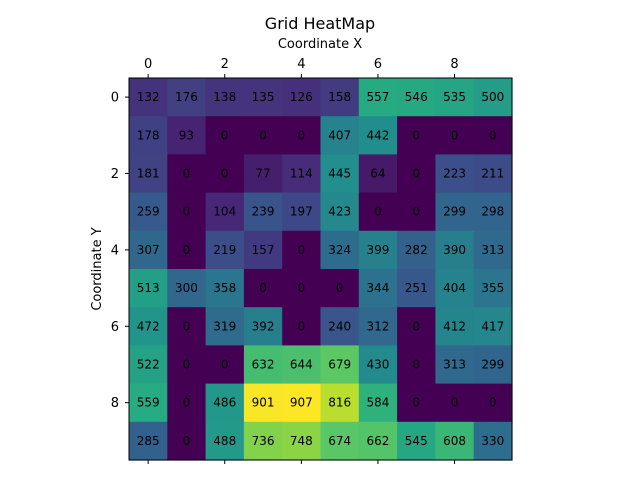 The width and height of the screenshot is (640, 480). What do you see at coordinates (186, 288) in the screenshot?
I see `cell-value-label: 300` at bounding box center [186, 288].